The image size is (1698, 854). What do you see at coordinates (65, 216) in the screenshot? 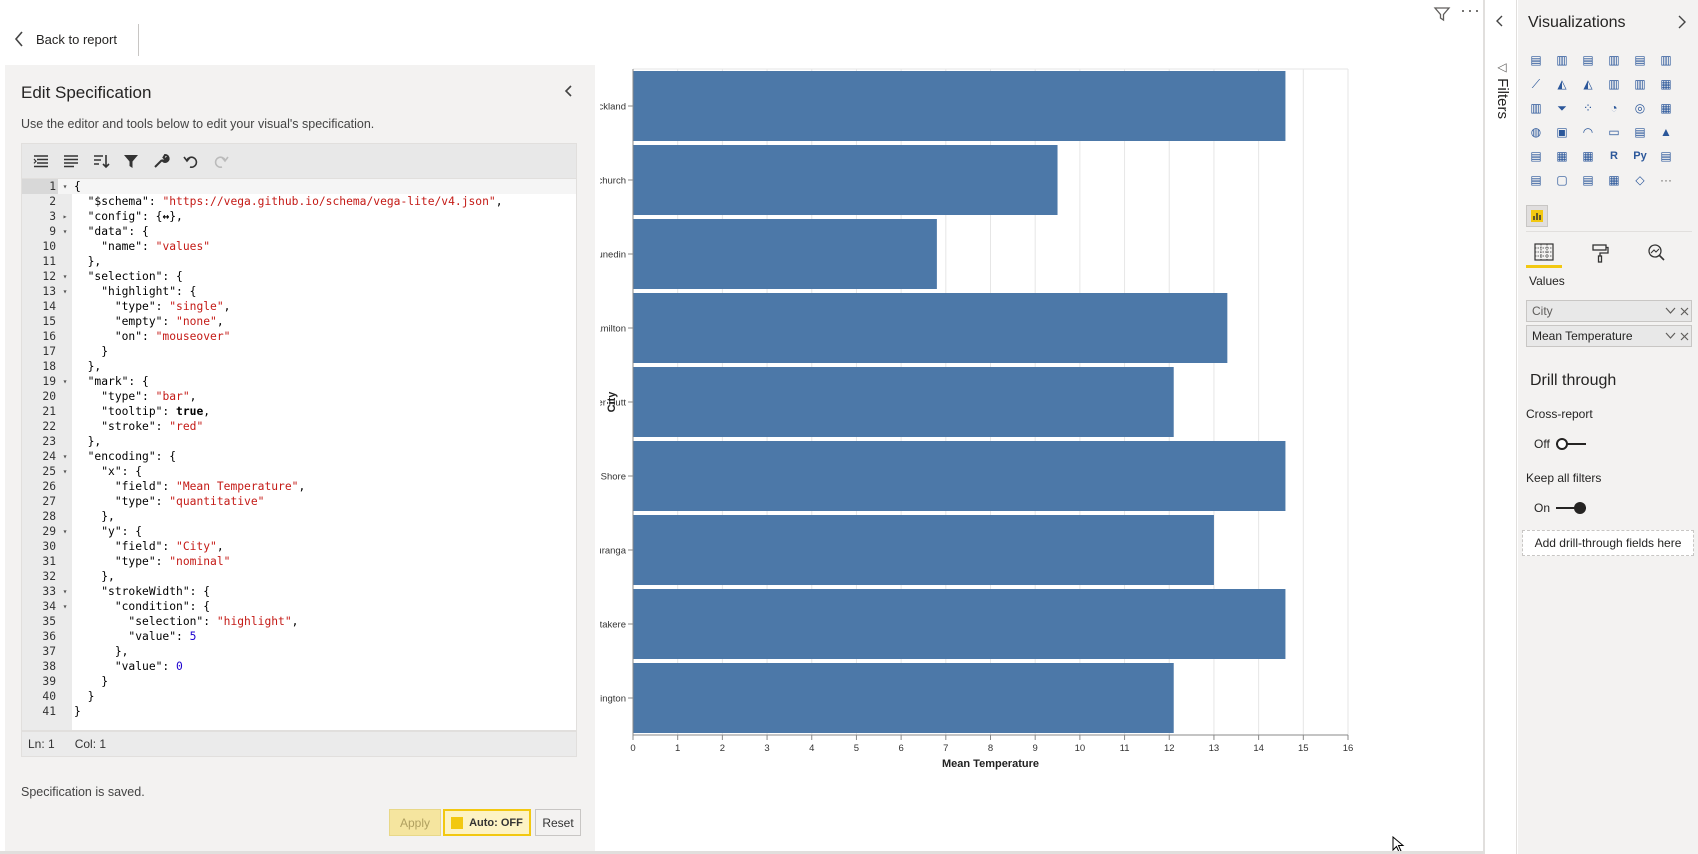
I see `fold-toggle-icon: ▸` at bounding box center [65, 216].